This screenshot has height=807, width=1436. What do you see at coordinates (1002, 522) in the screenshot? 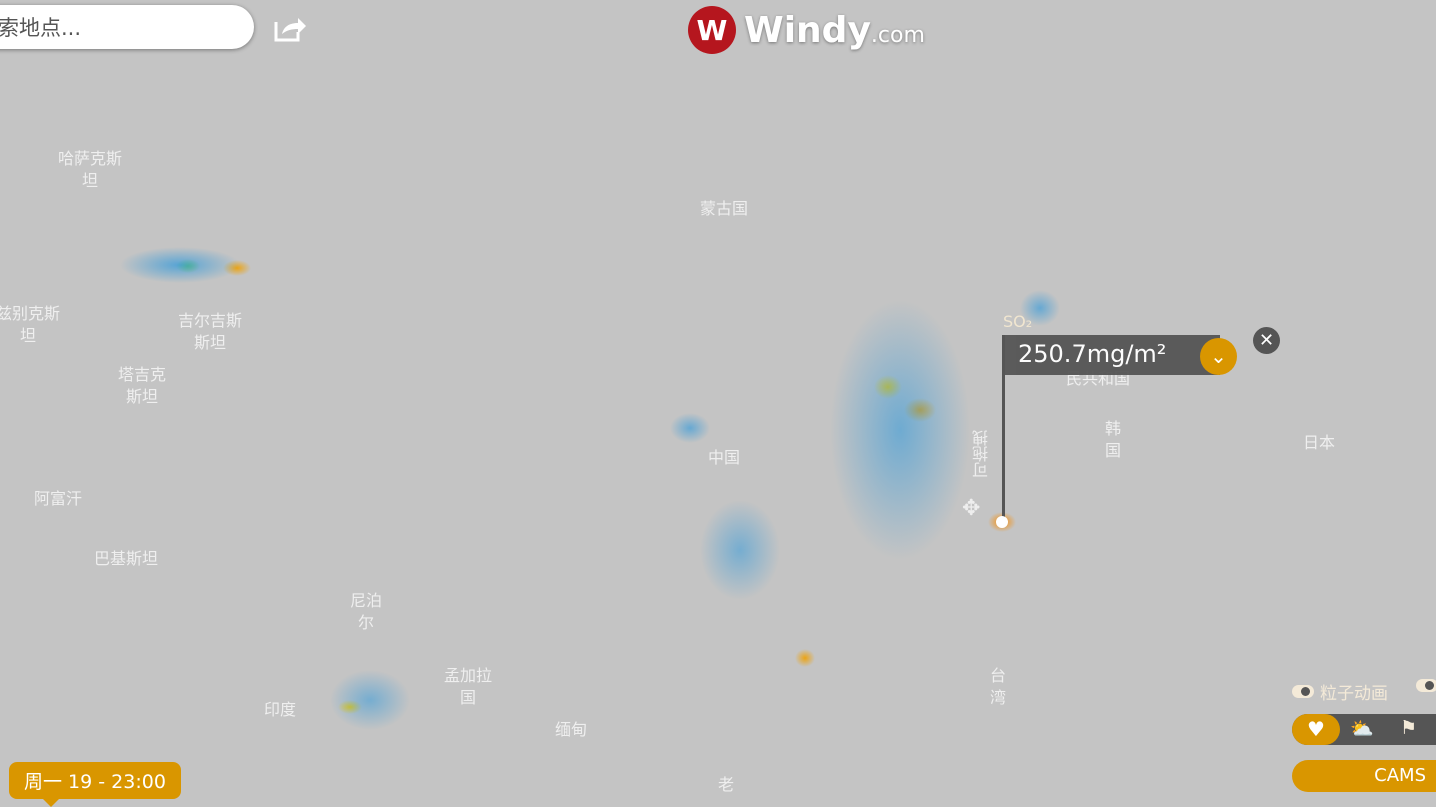
I see `picker-pin` at bounding box center [1002, 522].